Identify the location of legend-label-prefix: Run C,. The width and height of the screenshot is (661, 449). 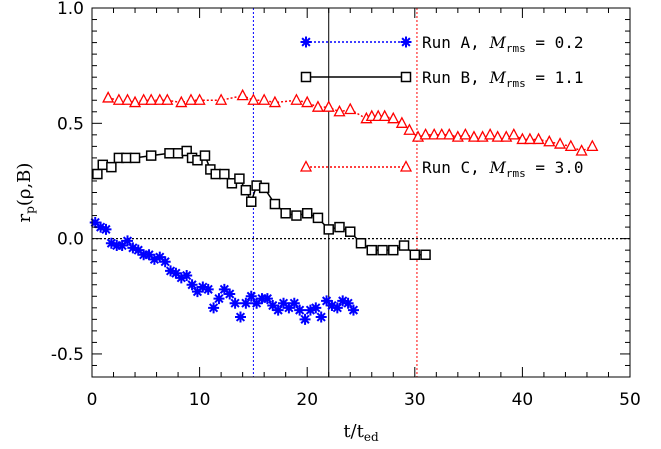
(455, 167).